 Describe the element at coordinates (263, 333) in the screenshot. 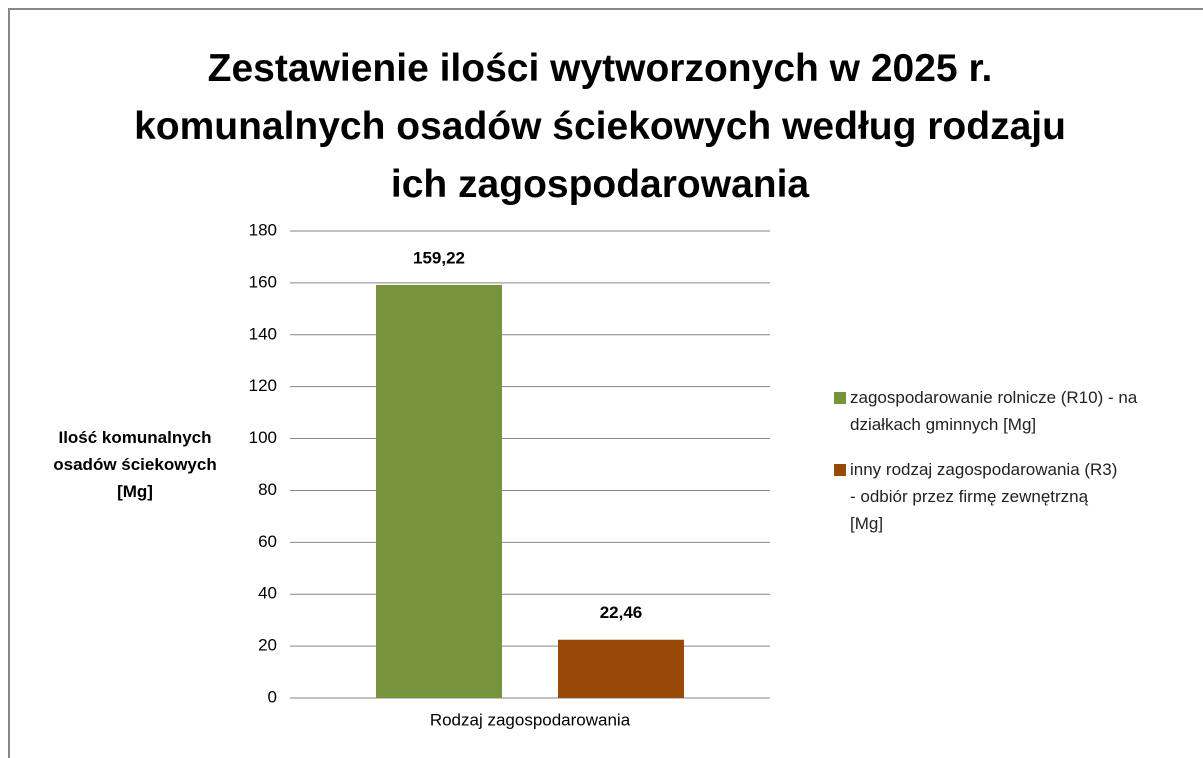

I see `y-tick-label: 140` at that location.